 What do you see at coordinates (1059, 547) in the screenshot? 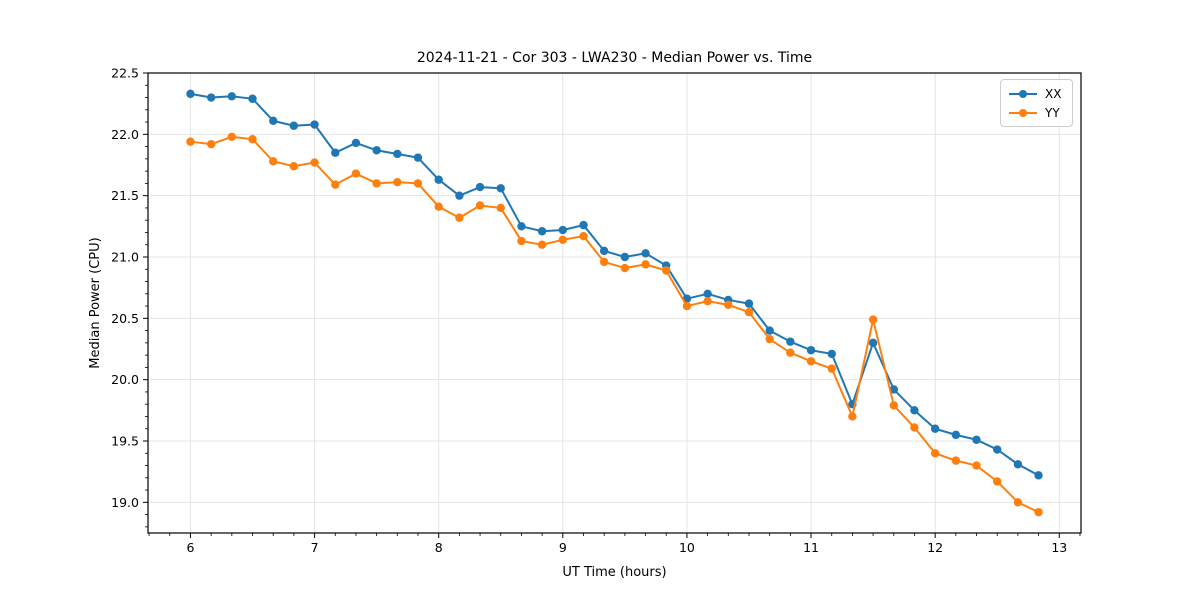
I see `x-tick-label: 13` at bounding box center [1059, 547].